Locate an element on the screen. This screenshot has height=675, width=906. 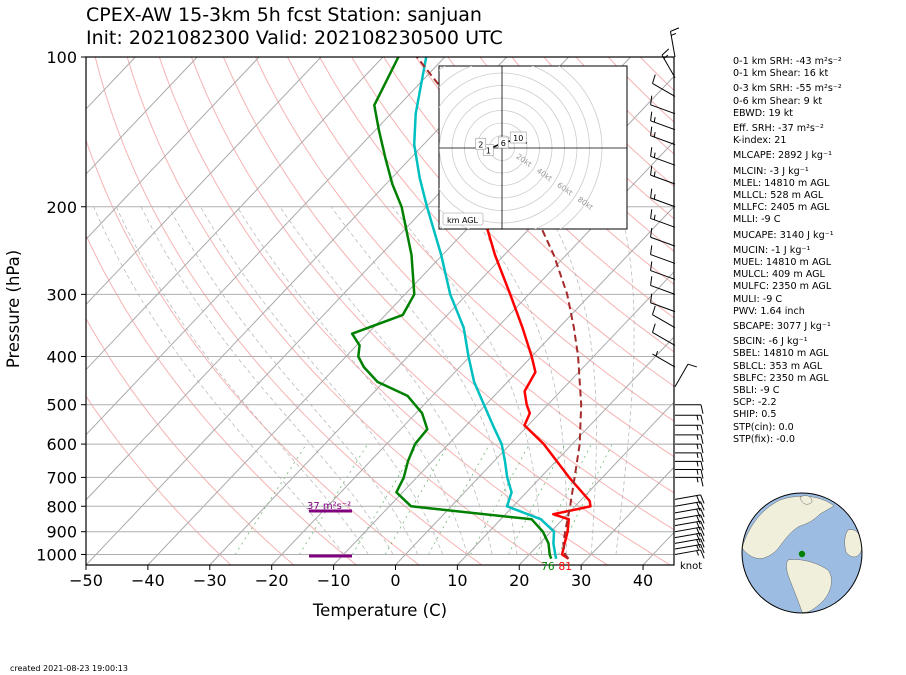
y-tick-label: 800 is located at coordinates (61, 506).